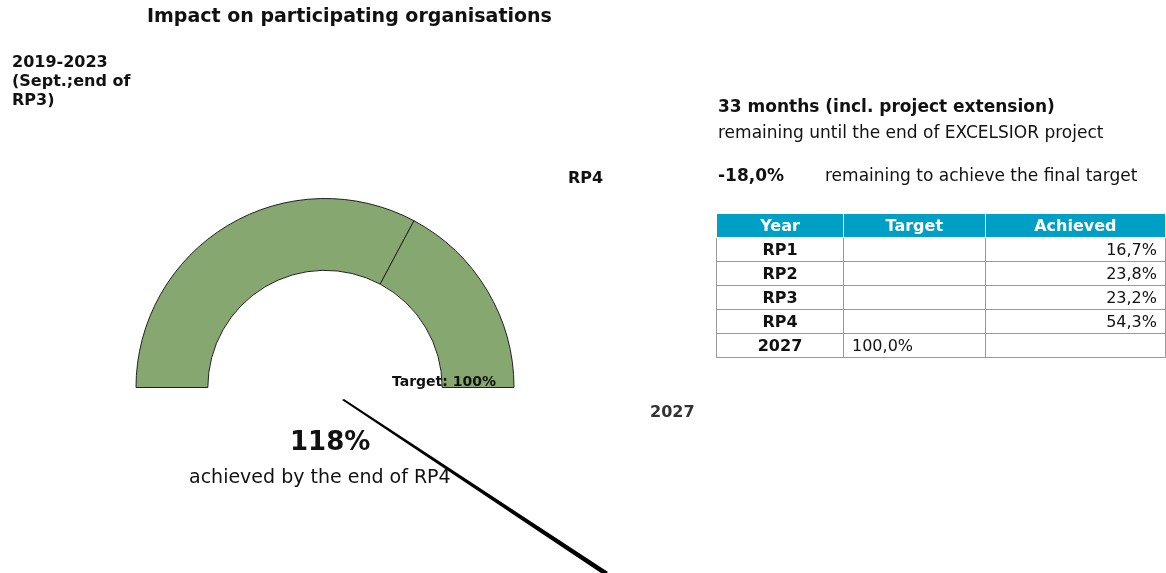 The image size is (1166, 573). Describe the element at coordinates (780, 345) in the screenshot. I see `category-label: 2027` at that location.